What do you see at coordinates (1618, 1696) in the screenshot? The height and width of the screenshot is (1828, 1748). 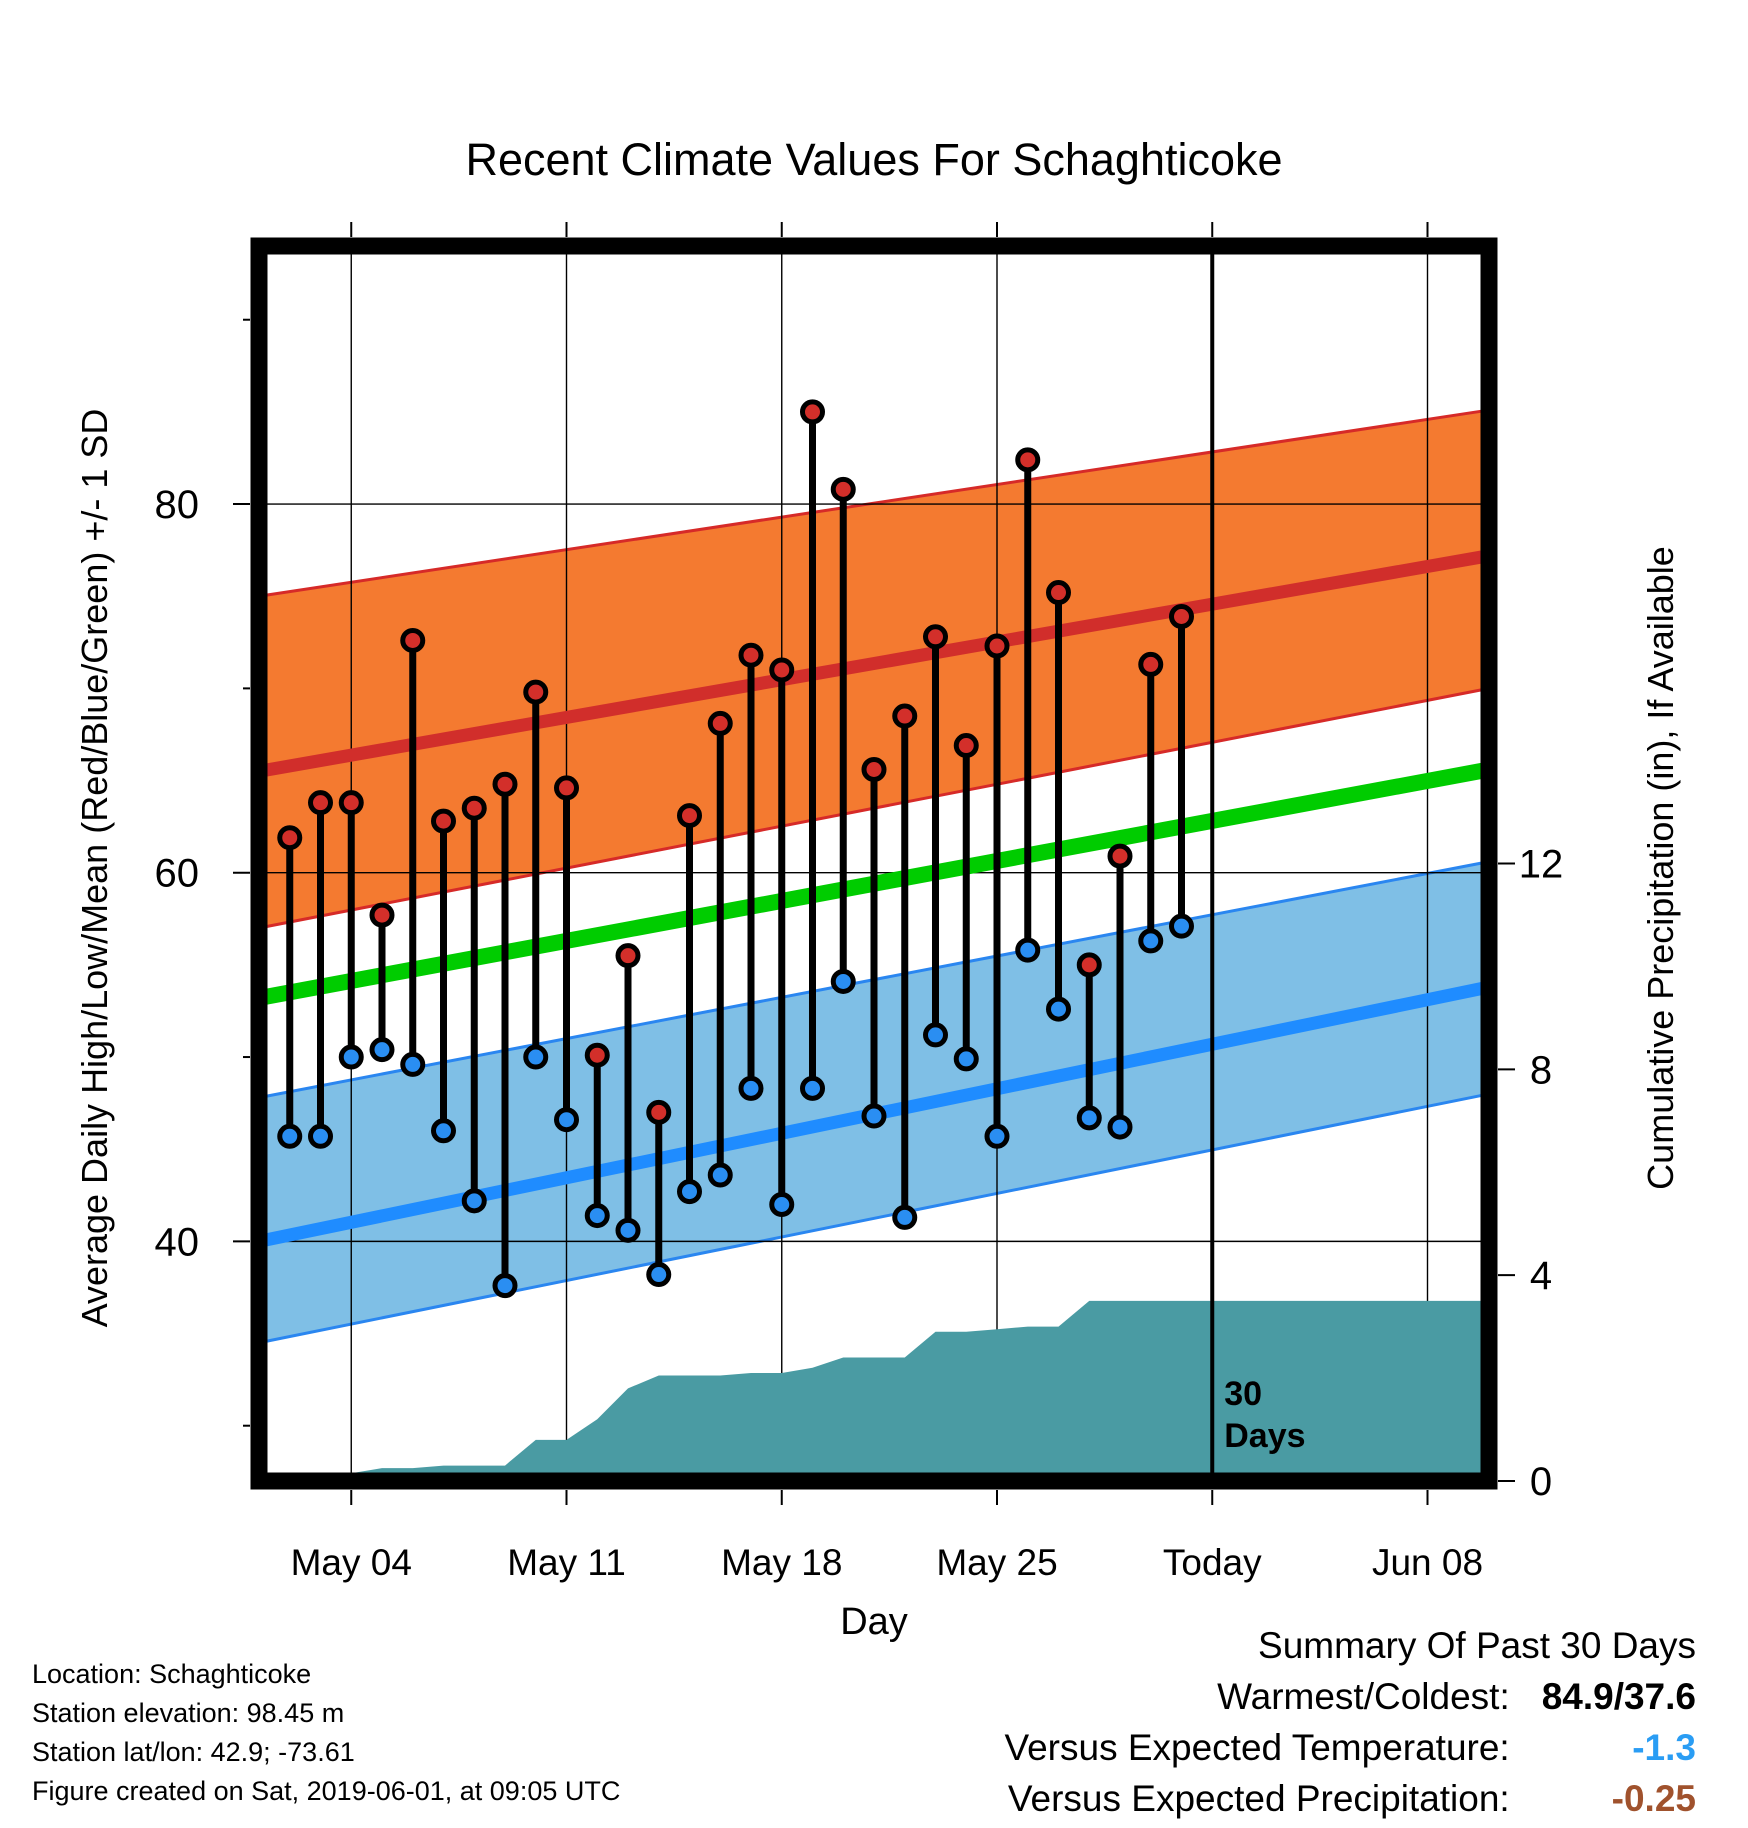 I see `warm-cold-value: 84.9/37.6` at bounding box center [1618, 1696].